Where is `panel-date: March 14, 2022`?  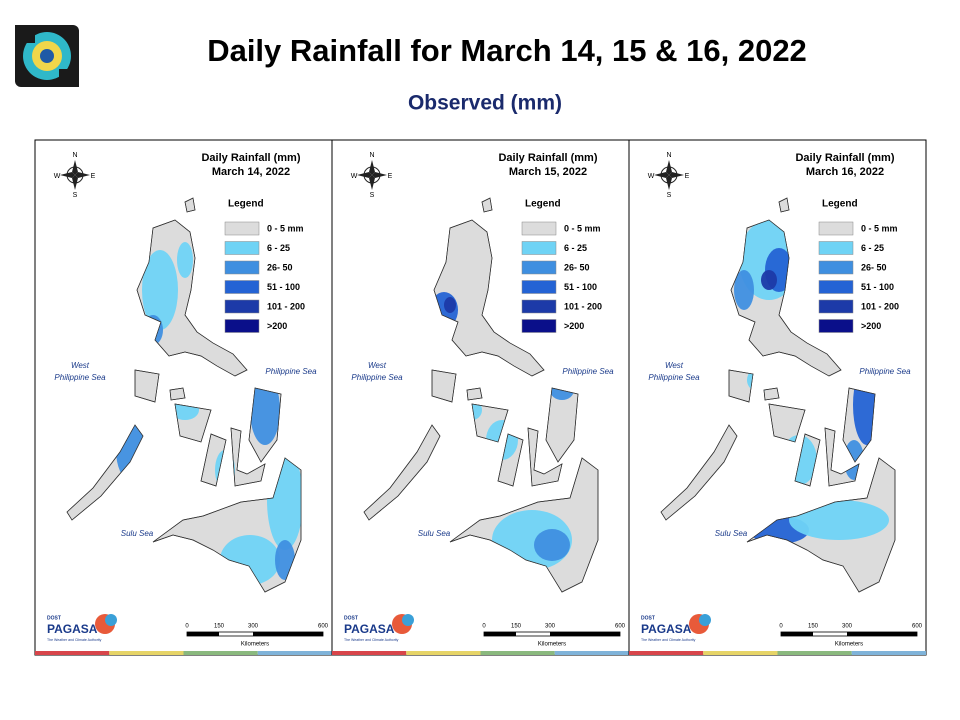 panel-date: March 14, 2022 is located at coordinates (251, 172).